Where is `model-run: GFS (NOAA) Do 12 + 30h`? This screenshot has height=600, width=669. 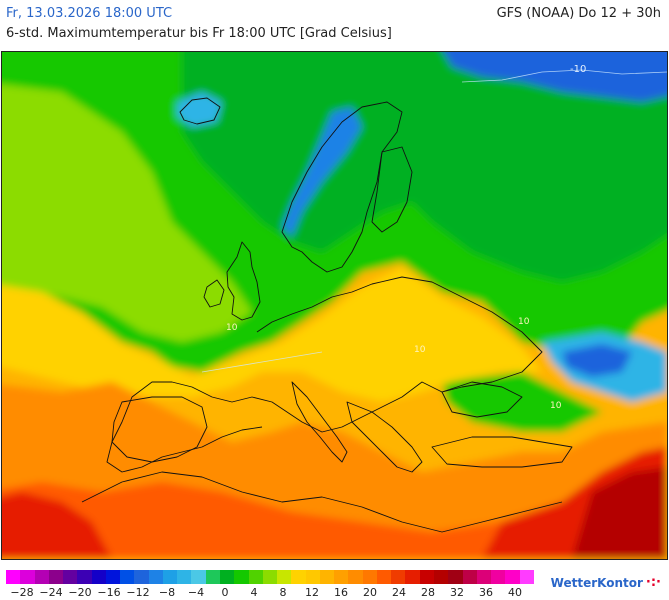
model-run: GFS (NOAA) Do 12 + 30h is located at coordinates (579, 14).